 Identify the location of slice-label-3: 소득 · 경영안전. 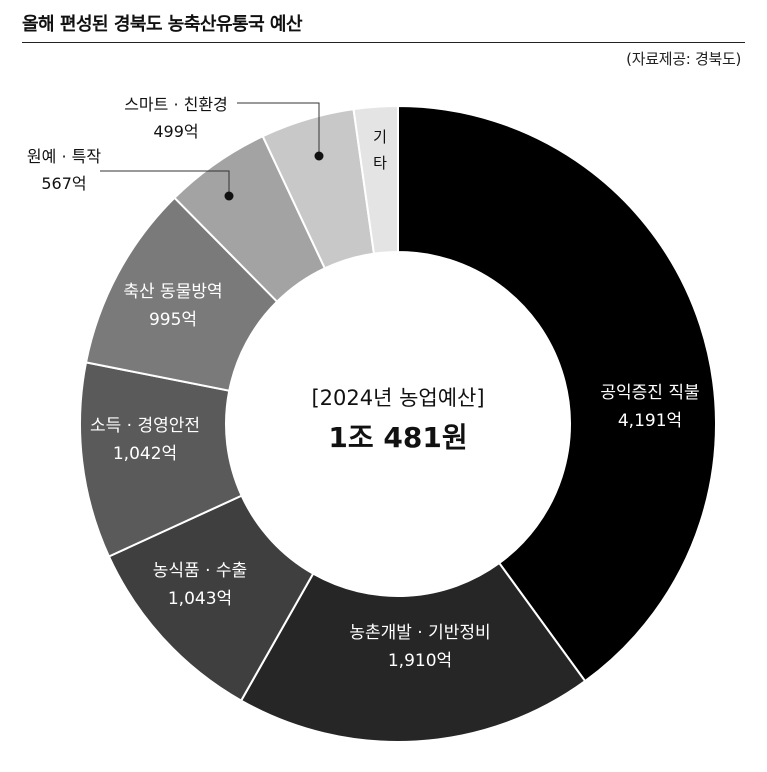
(145, 426).